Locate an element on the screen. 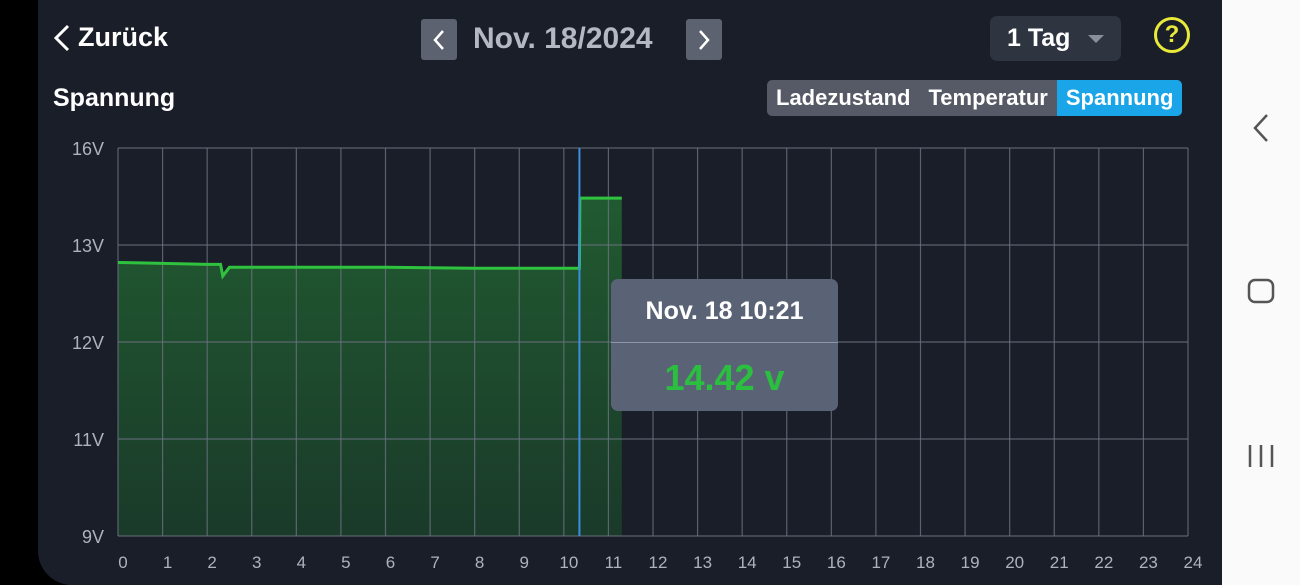 This screenshot has width=1300, height=585. recent-apps-icon is located at coordinates (1261, 456).